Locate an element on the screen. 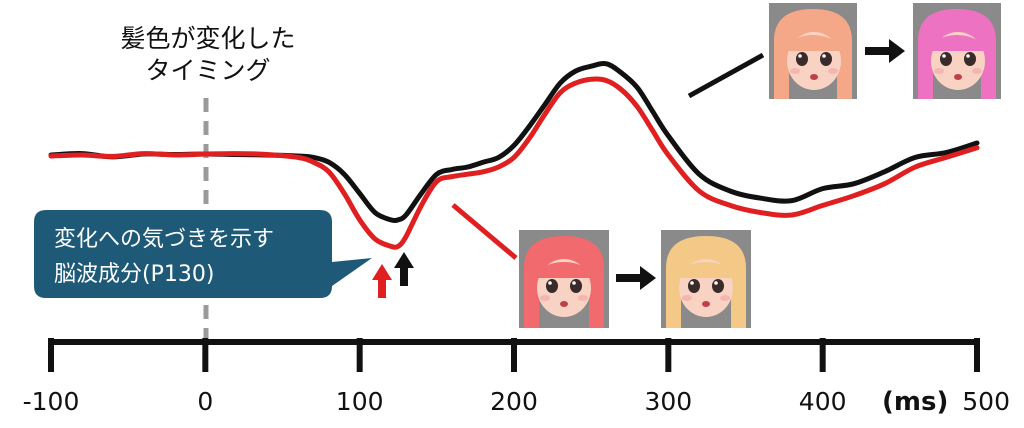 The height and width of the screenshot is (428, 1024). black-peak-arrow is located at coordinates (404, 269).